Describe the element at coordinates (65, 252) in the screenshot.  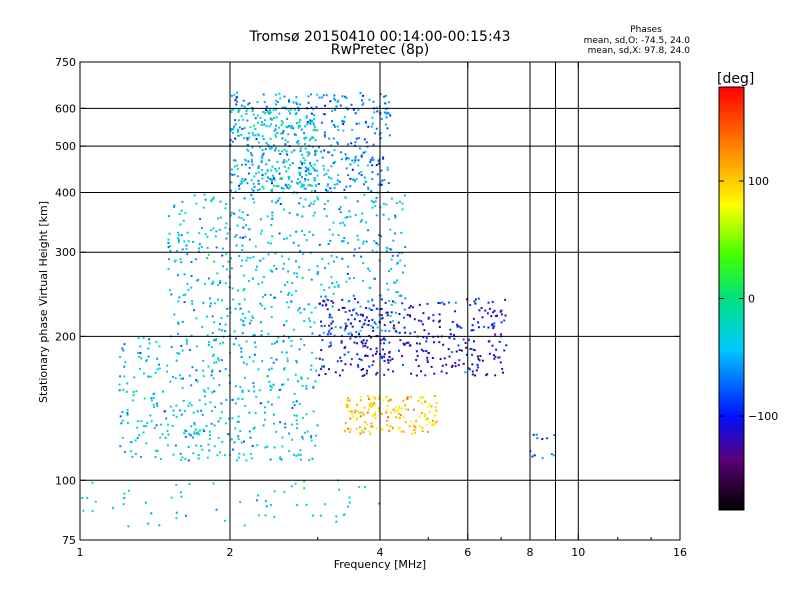
I see `y-tick-label: 300` at that location.